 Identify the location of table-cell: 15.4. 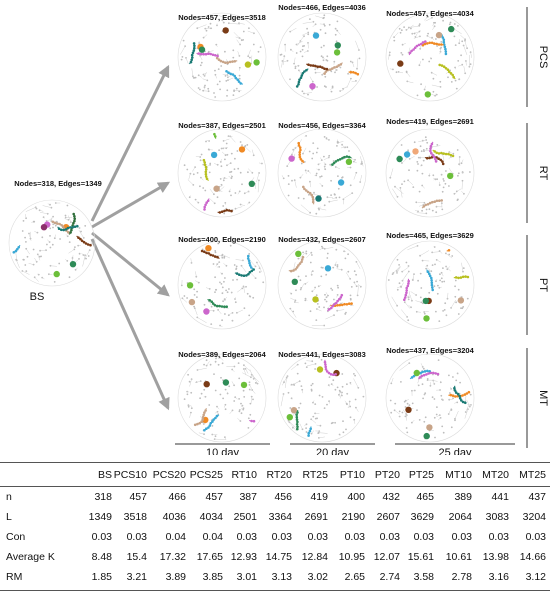
(136, 557).